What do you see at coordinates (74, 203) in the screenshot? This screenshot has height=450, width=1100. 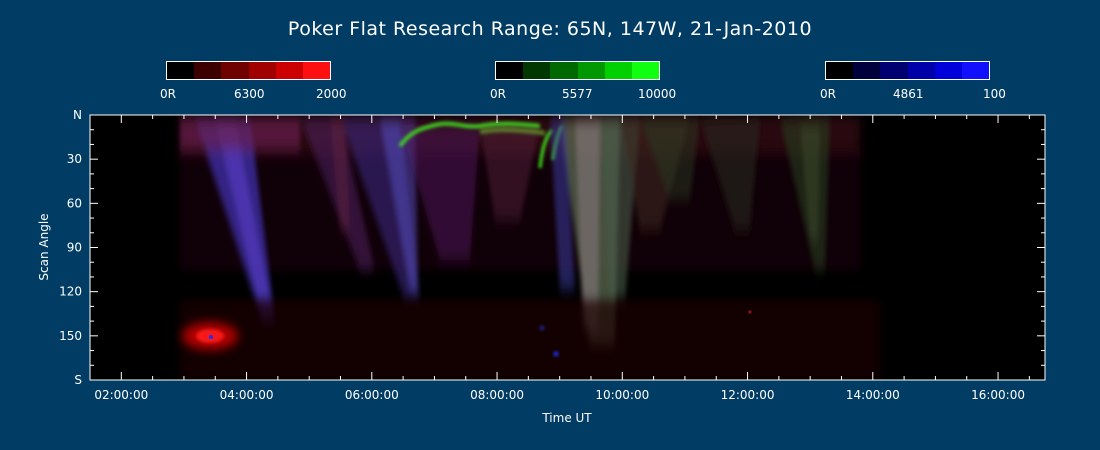 I see `y-tick-label: 60` at bounding box center [74, 203].